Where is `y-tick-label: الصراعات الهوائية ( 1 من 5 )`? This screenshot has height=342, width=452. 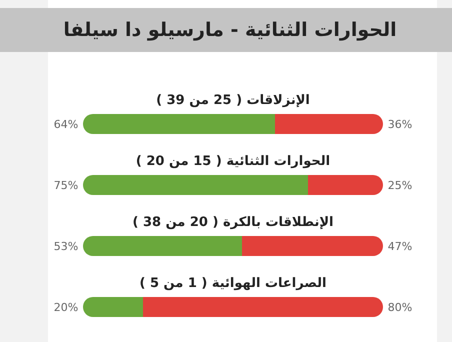
y-tick-label: الصراعات الهوائية ( 1 من 5 ) is located at coordinates (233, 283).